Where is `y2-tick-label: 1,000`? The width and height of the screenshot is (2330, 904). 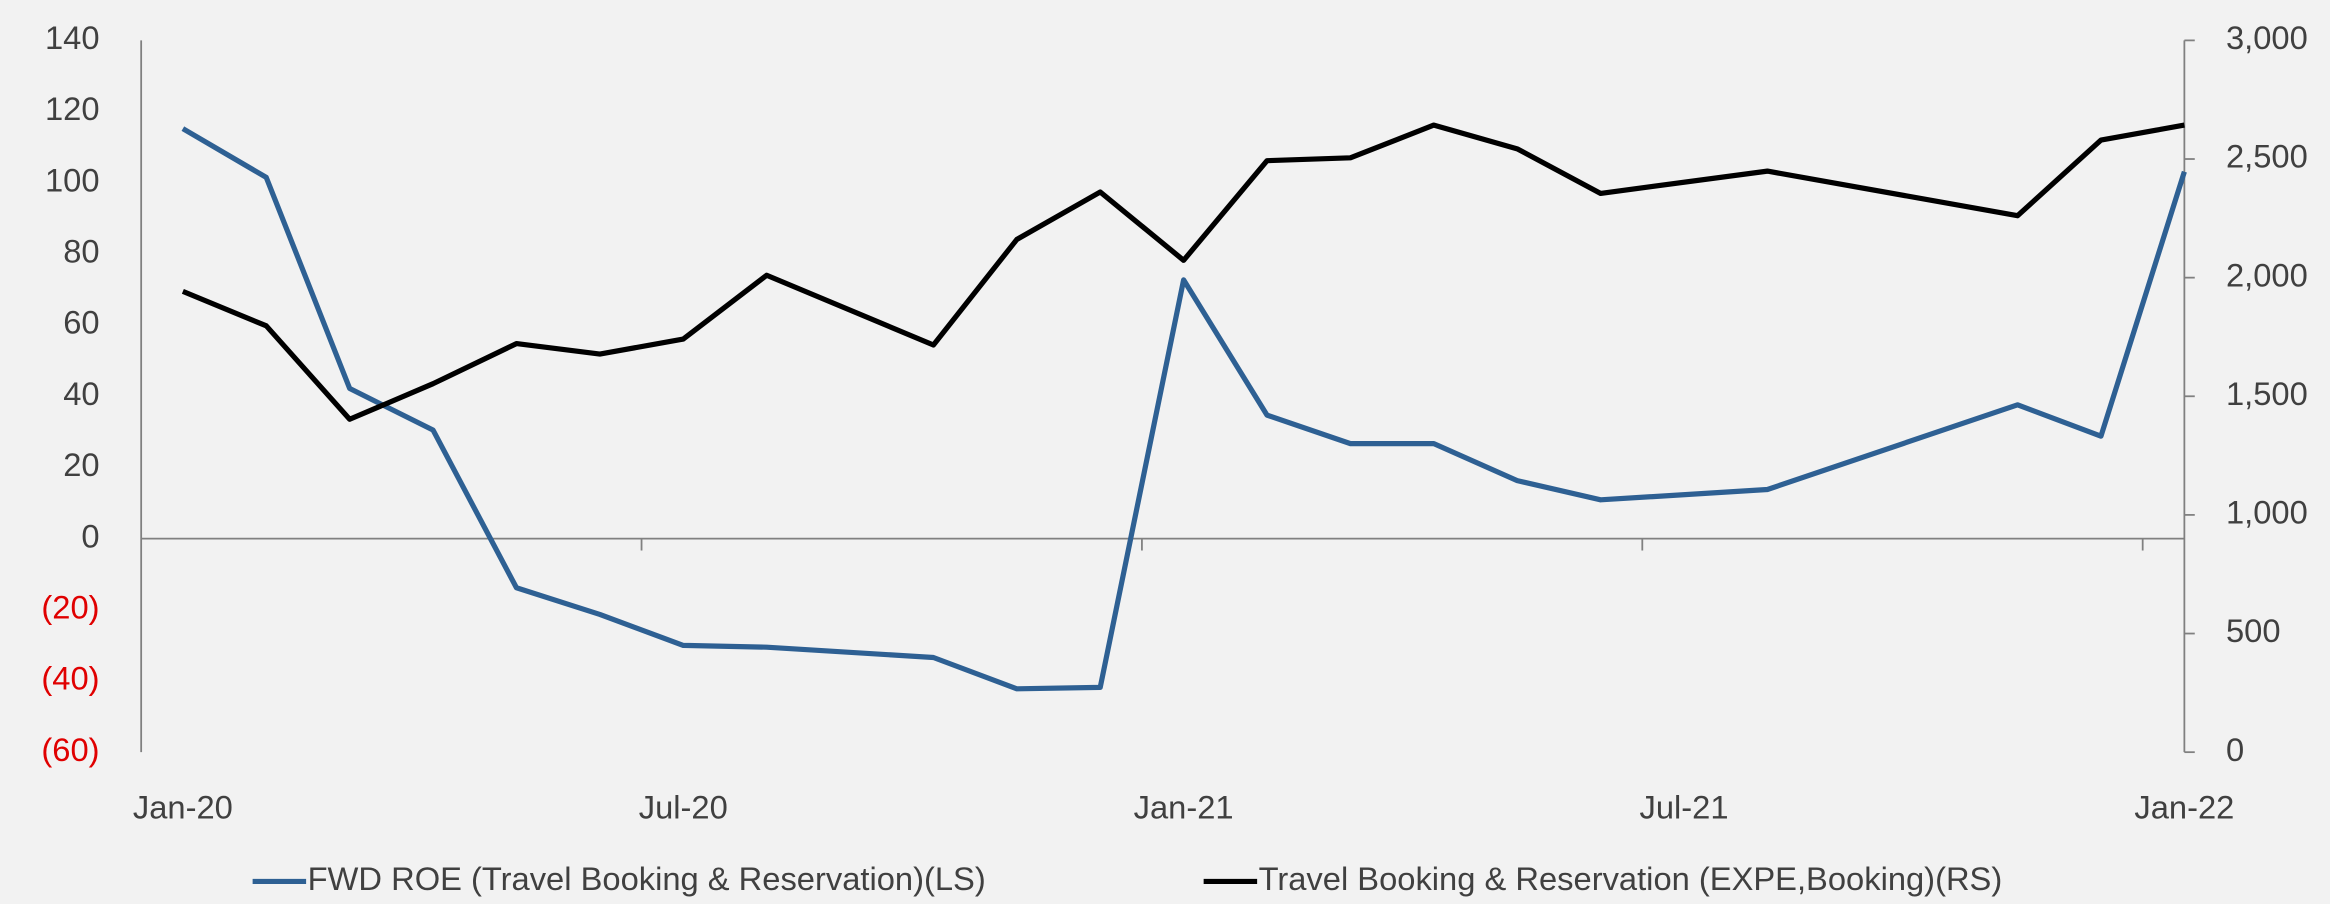 y2-tick-label: 1,000 is located at coordinates (2267, 512).